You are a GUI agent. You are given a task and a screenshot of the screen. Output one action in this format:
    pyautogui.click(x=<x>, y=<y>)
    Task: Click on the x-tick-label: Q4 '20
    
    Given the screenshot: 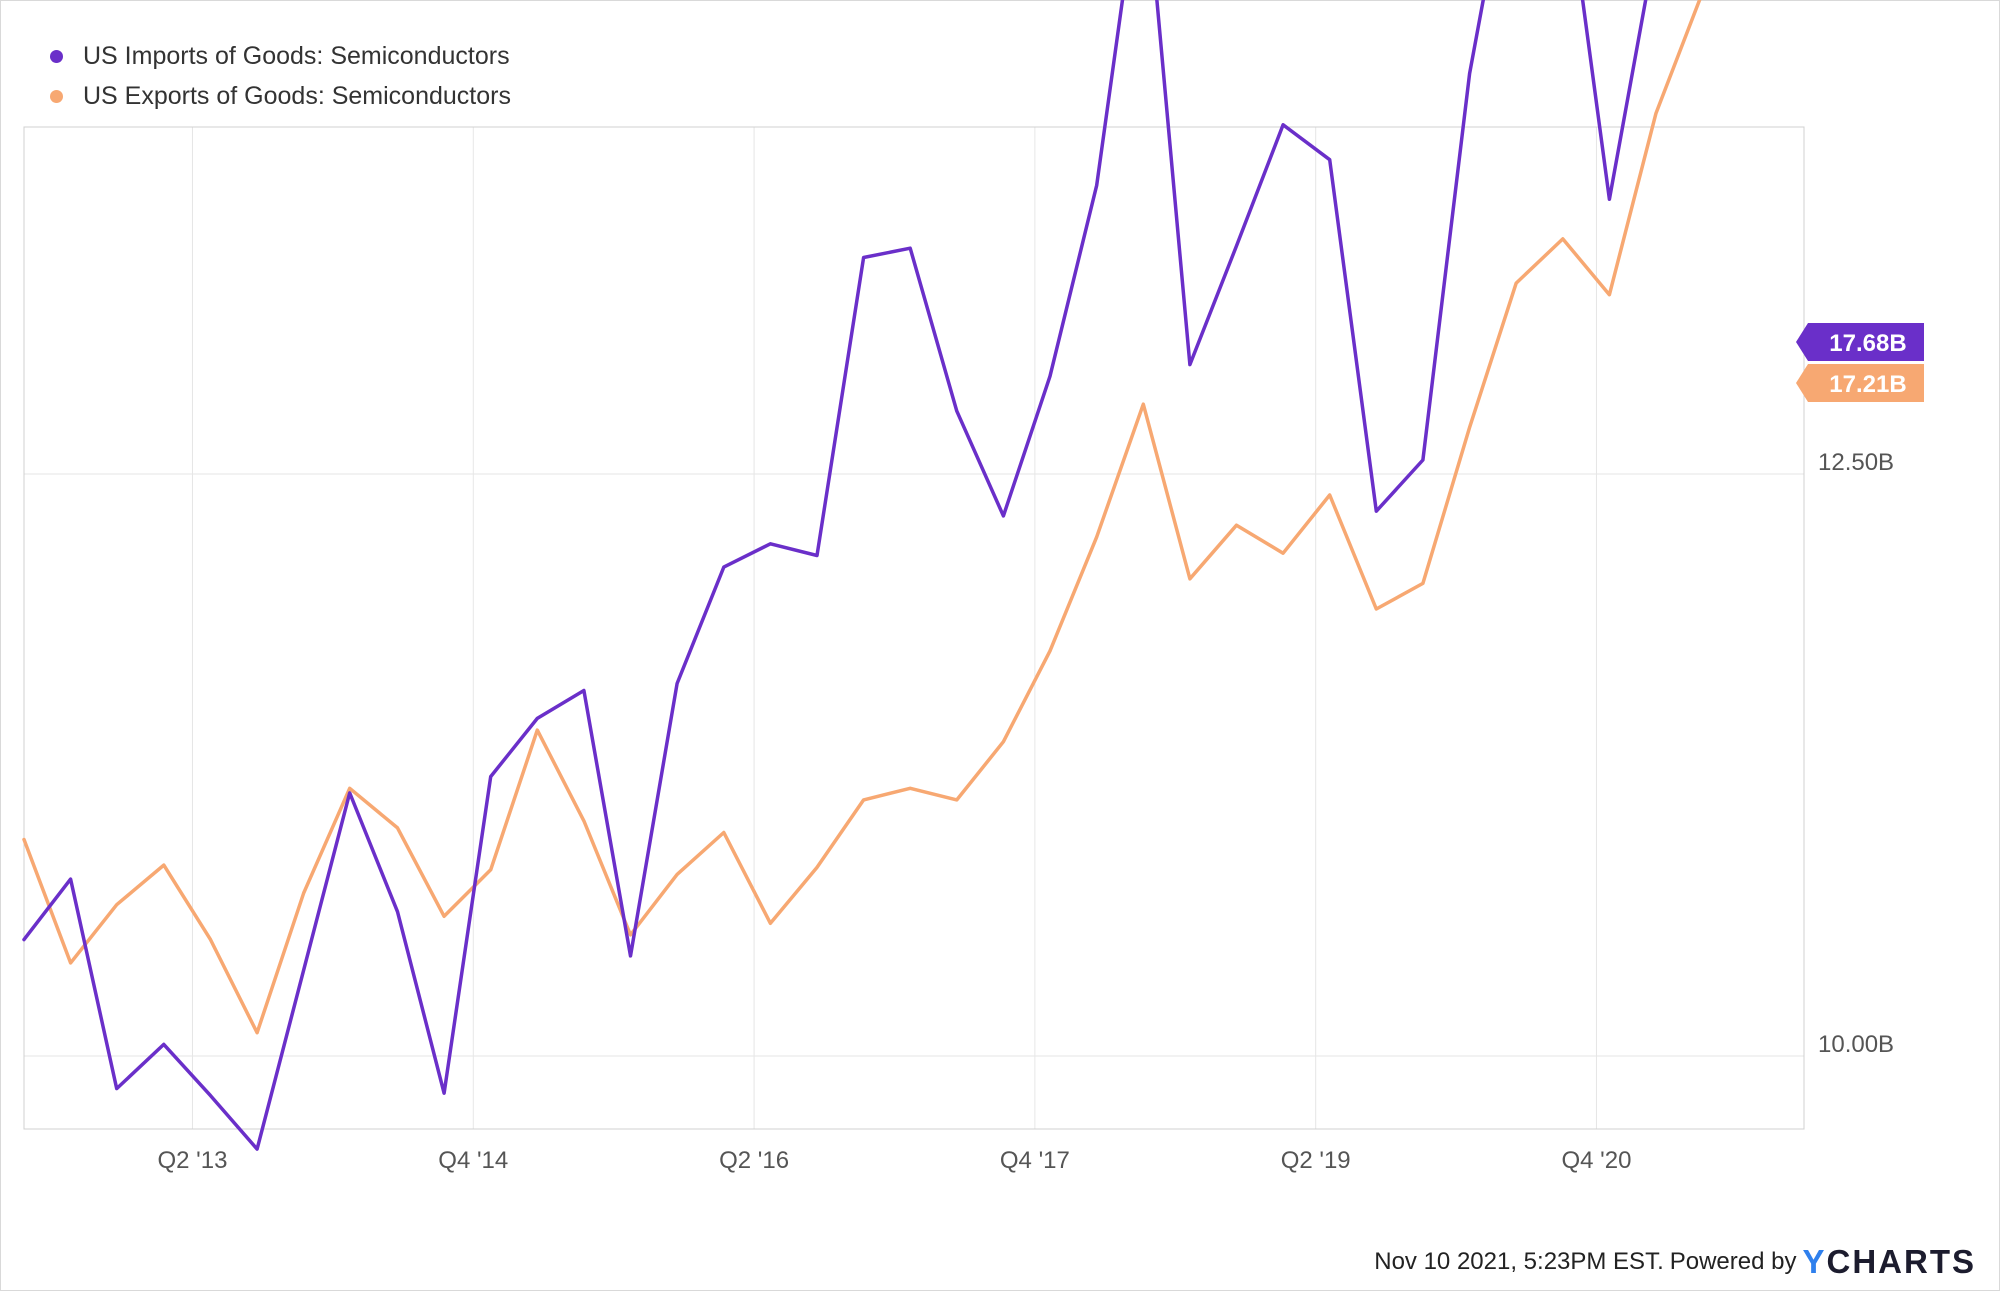 What is the action you would take?
    pyautogui.click(x=1596, y=1160)
    